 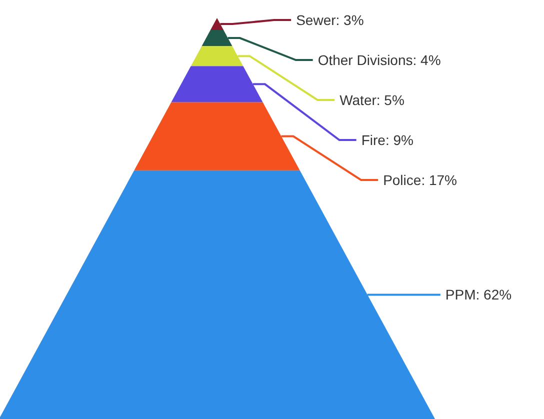 I want to click on data-label: : 17%, so click(x=439, y=180).